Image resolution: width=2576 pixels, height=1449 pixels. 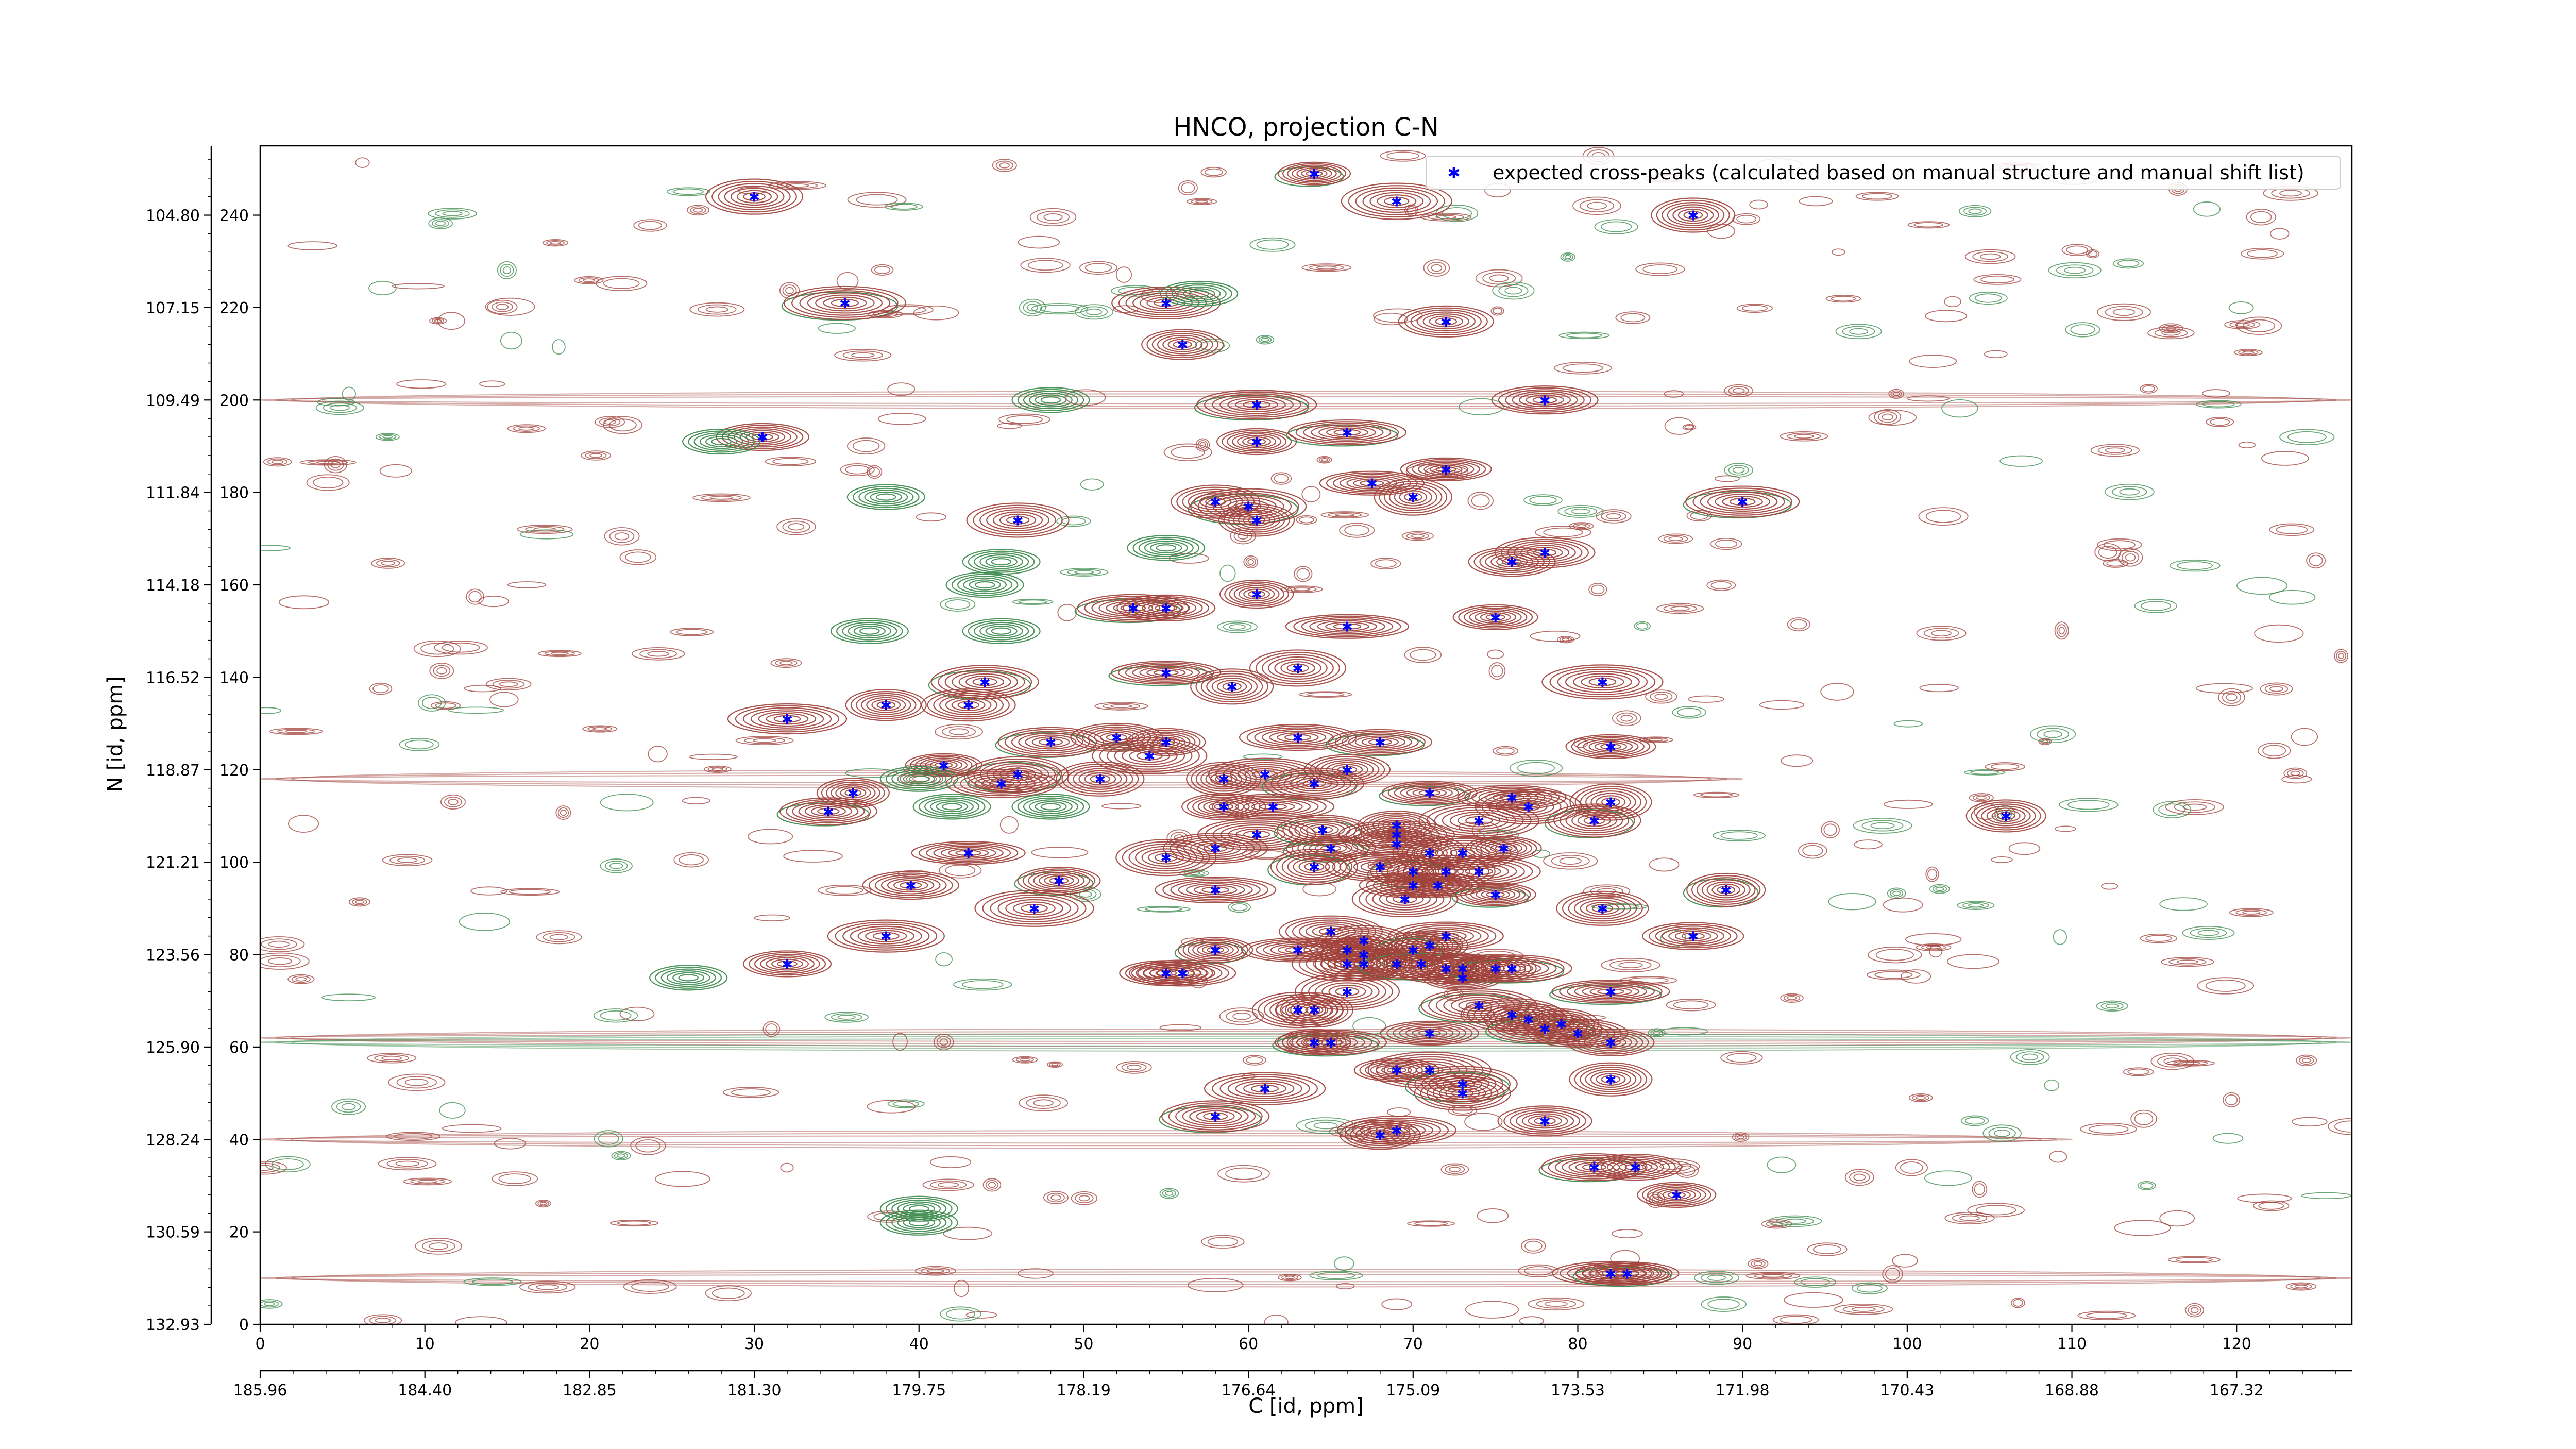 What do you see at coordinates (589, 1344) in the screenshot?
I see `x-tick-label: 20` at bounding box center [589, 1344].